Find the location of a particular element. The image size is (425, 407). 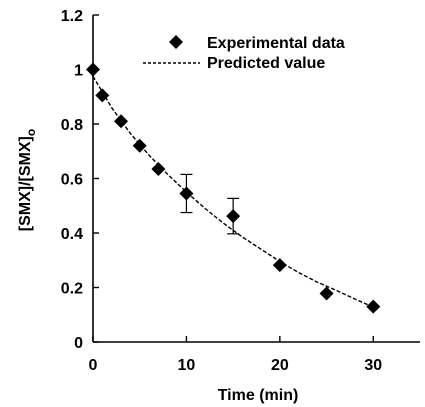

y-tick-label: 0.4 is located at coordinates (72, 234).